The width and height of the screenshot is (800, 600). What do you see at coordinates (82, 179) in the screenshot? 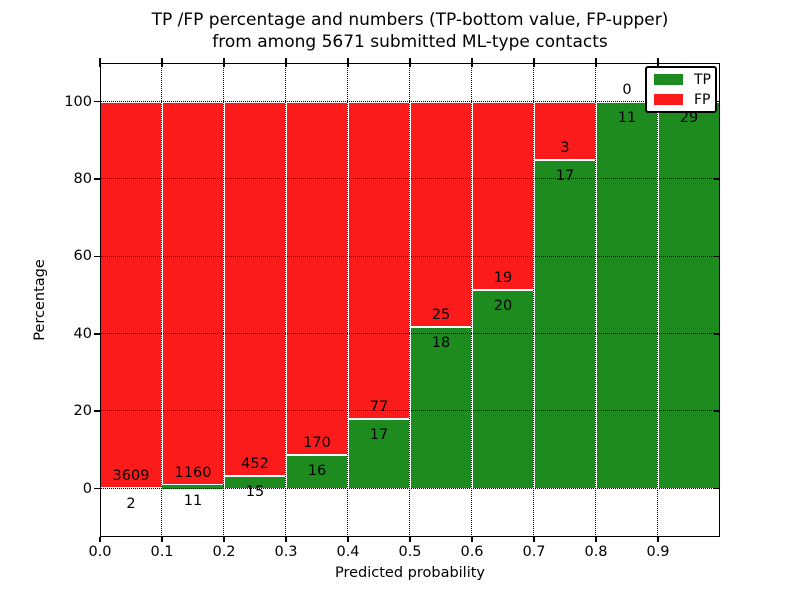
I see `y-tick-label-80: 80` at bounding box center [82, 179].